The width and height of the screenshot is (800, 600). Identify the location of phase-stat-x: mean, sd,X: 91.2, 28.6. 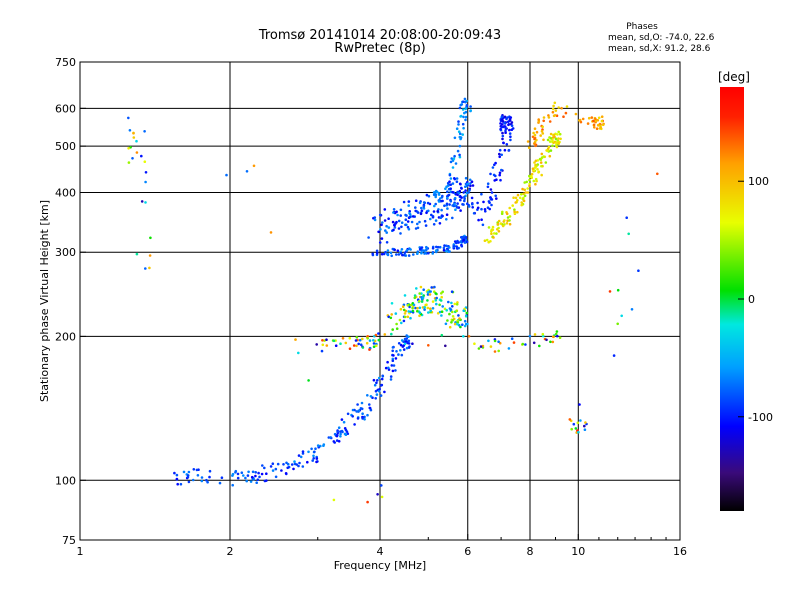
(659, 49).